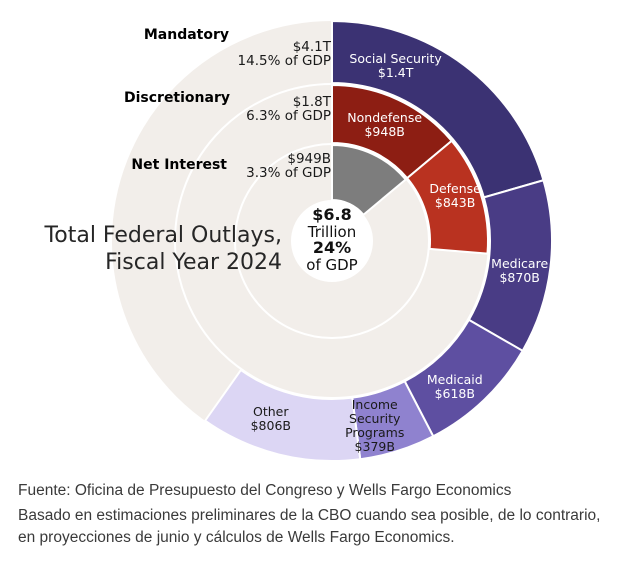  I want to click on segment-label-line: $1.4T, so click(395, 73).